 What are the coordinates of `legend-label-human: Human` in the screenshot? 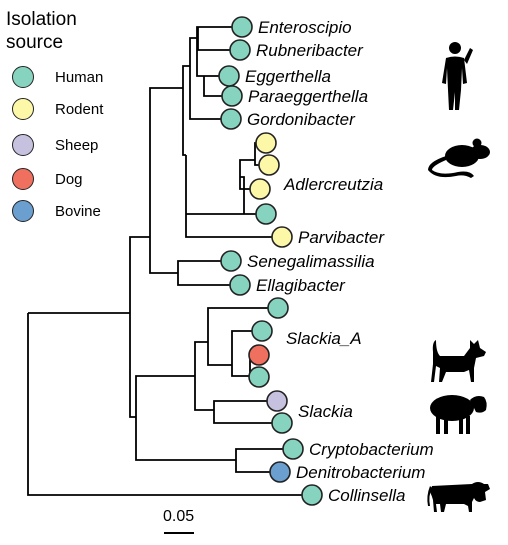 It's located at (79, 77).